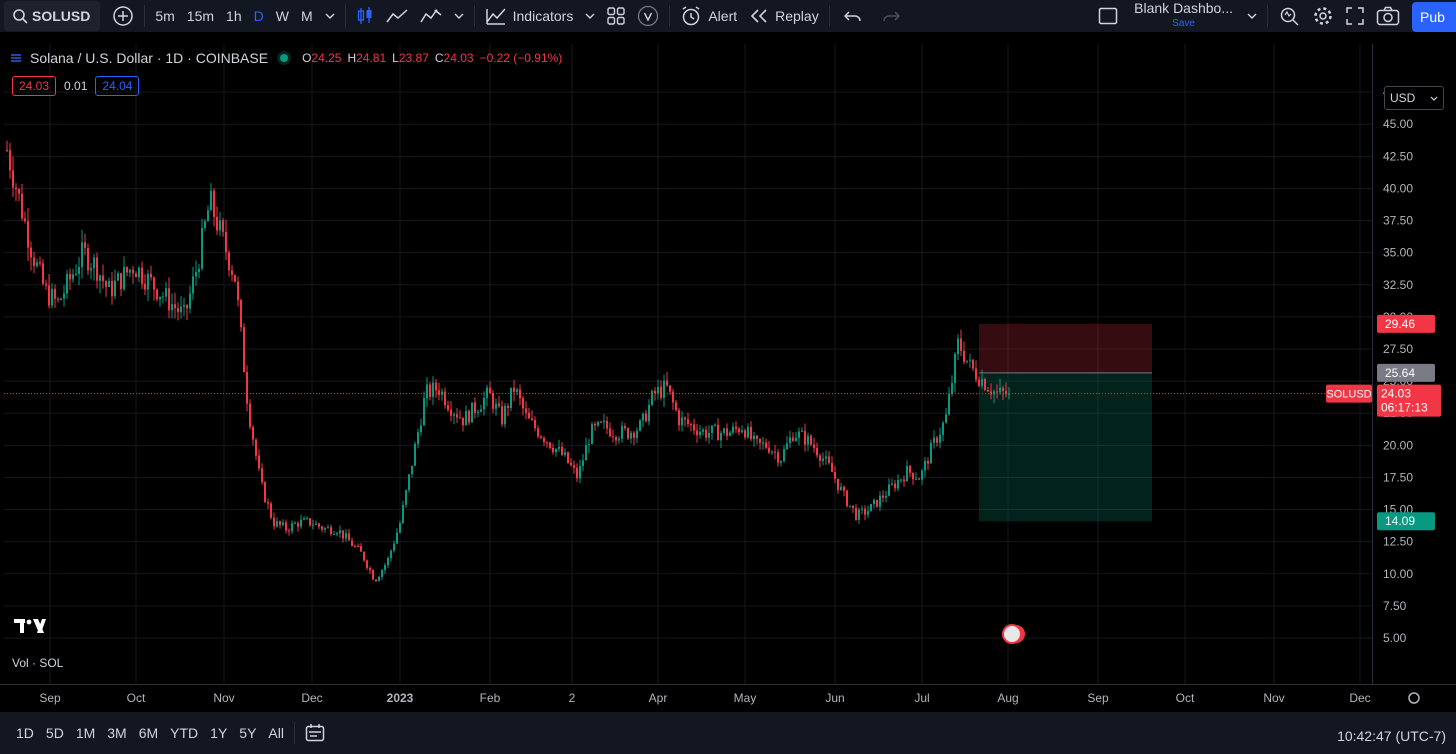 Image resolution: width=1456 pixels, height=754 pixels. What do you see at coordinates (25, 733) in the screenshot?
I see `range-1d-button: 1D` at bounding box center [25, 733].